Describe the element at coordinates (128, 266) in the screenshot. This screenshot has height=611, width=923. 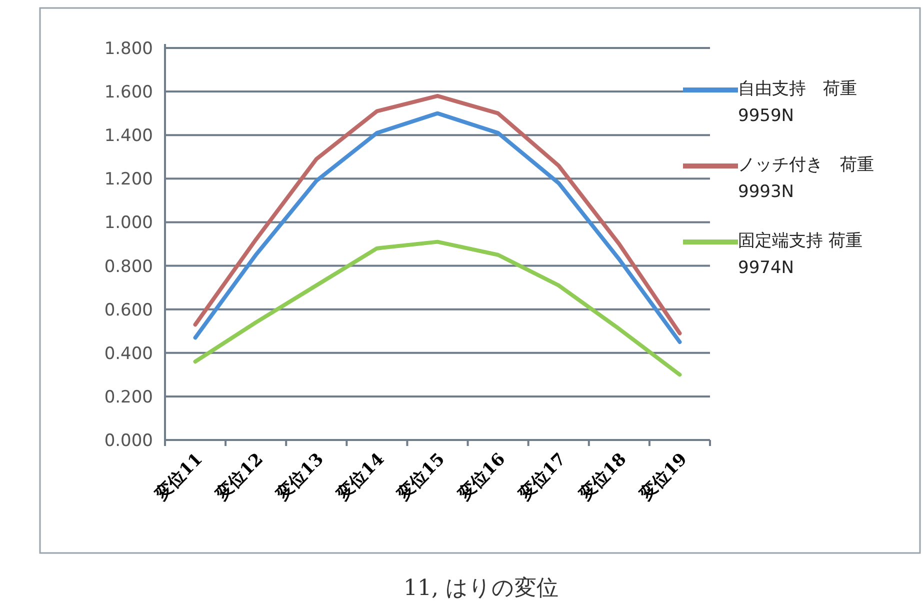
I see `y-tick-label: 0.800` at that location.